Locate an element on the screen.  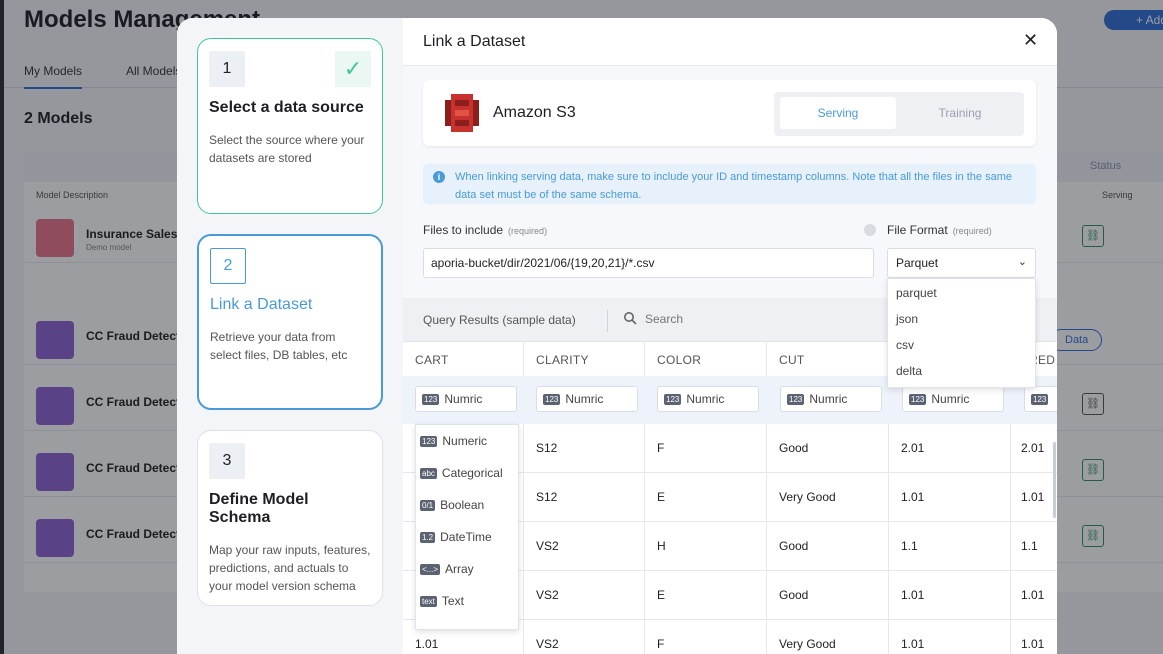
files-label: Files to include (required) is located at coordinates (485, 230).